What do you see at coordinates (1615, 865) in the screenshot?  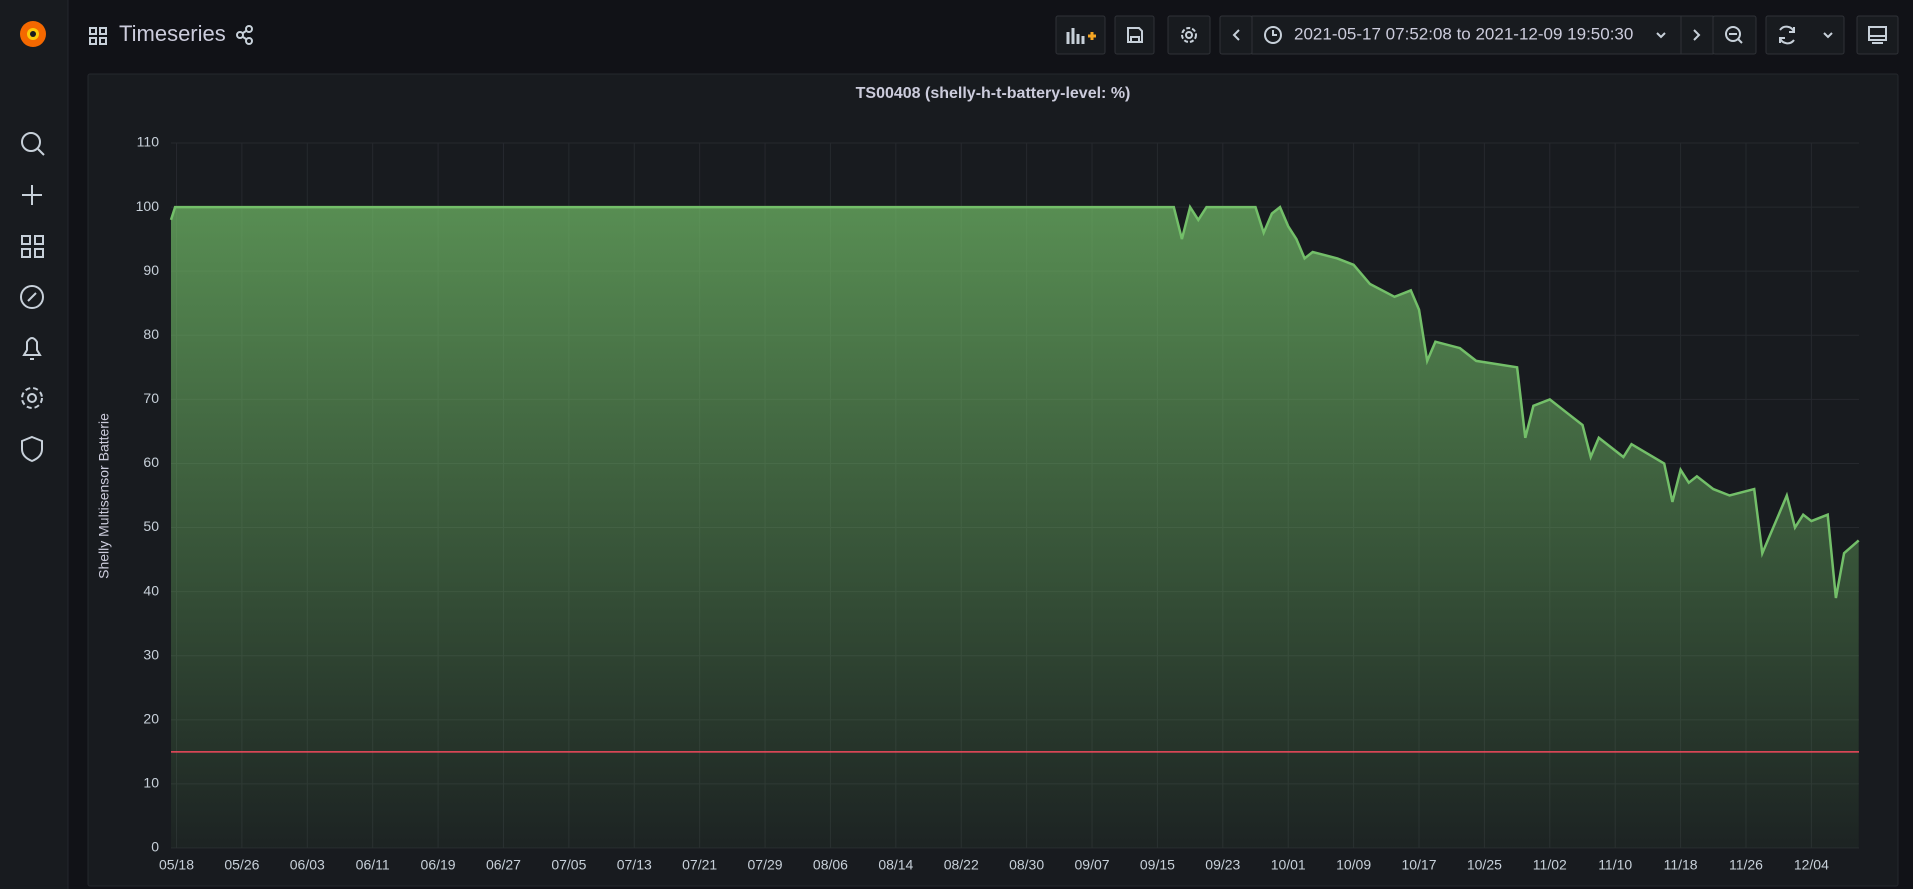 I see `x-tick-label: 11/10` at bounding box center [1615, 865].